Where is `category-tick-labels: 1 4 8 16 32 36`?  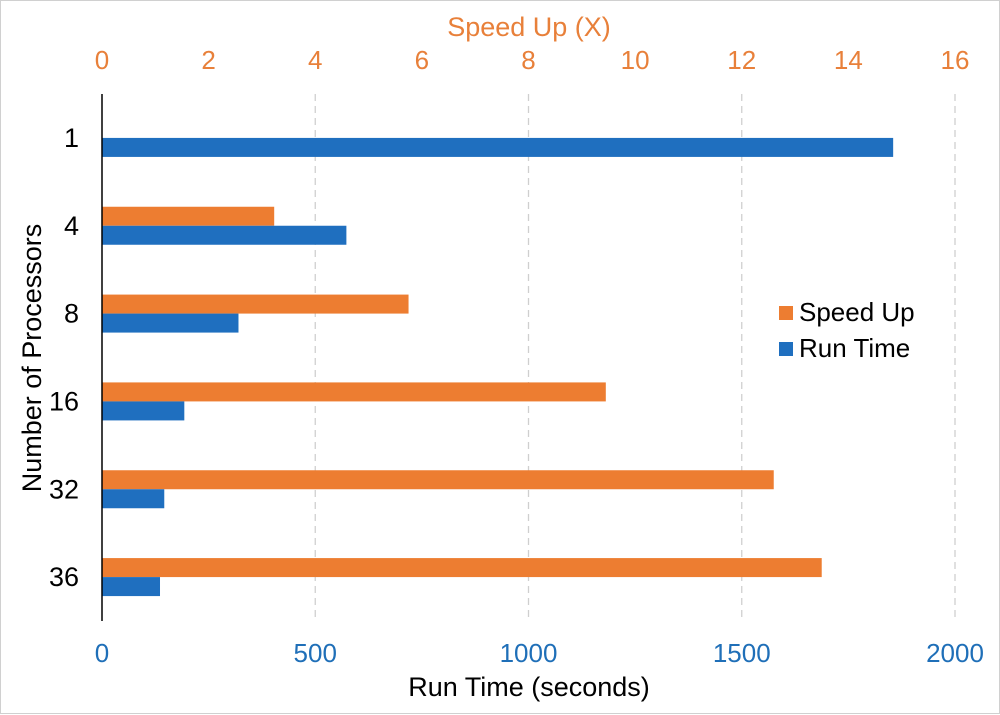 category-tick-labels: 1 4 8 16 32 36 is located at coordinates (64, 357).